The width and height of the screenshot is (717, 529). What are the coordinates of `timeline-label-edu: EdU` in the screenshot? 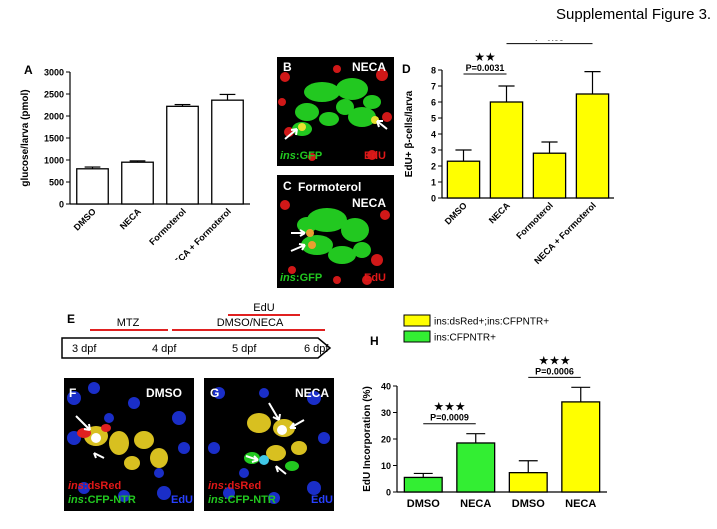 It's located at (263, 308).